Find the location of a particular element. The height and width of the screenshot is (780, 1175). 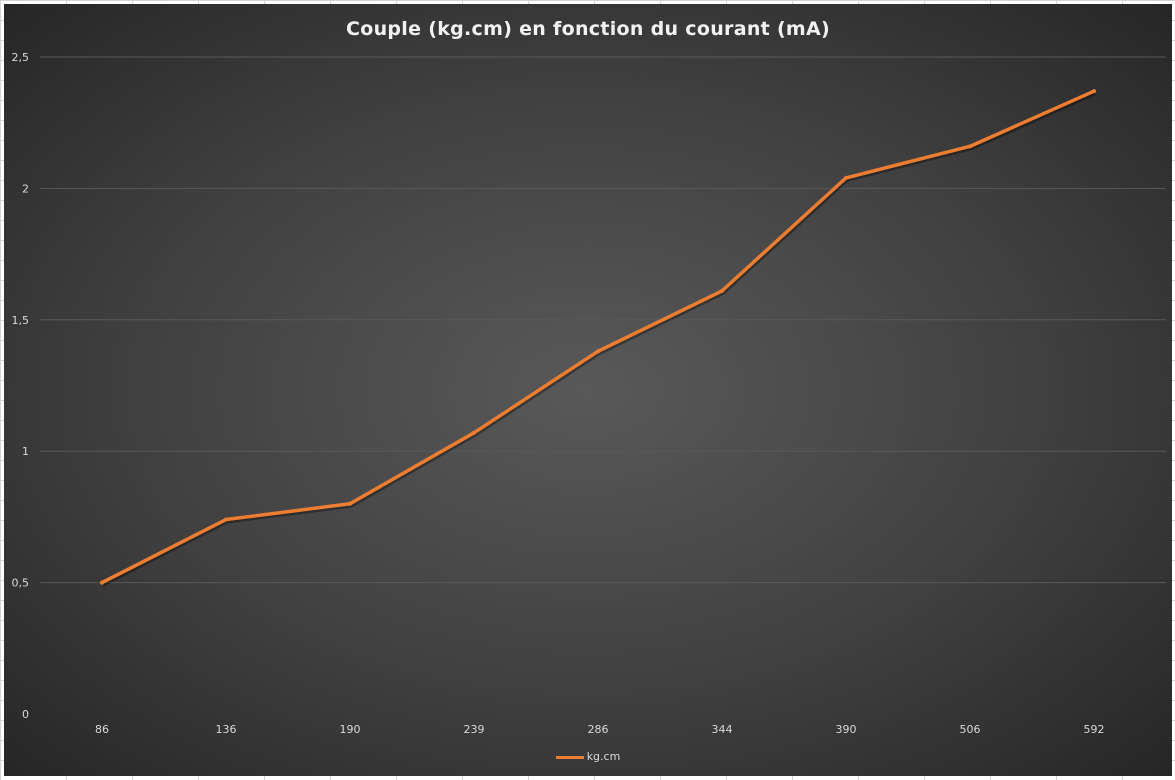

y-tick-label: 2,5 is located at coordinates (21, 57).